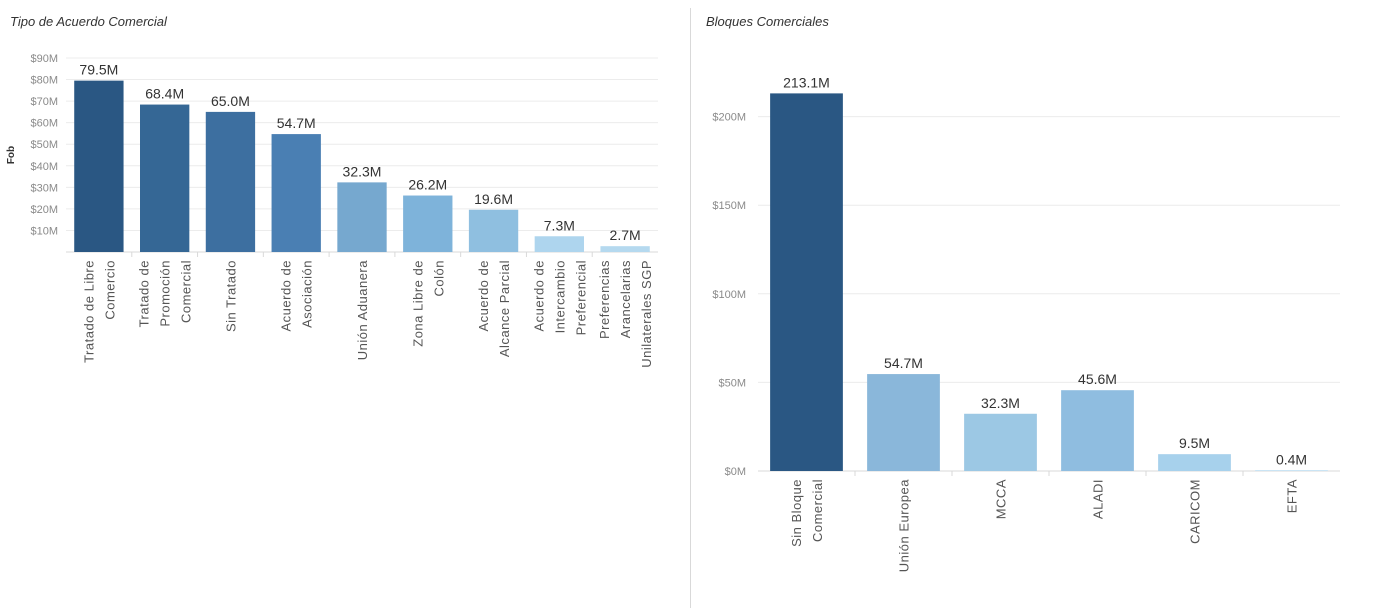 This screenshot has width=1375, height=613. Describe the element at coordinates (88, 21) in the screenshot. I see `chart-title: Tipo de Acuerdo Comercial` at that location.